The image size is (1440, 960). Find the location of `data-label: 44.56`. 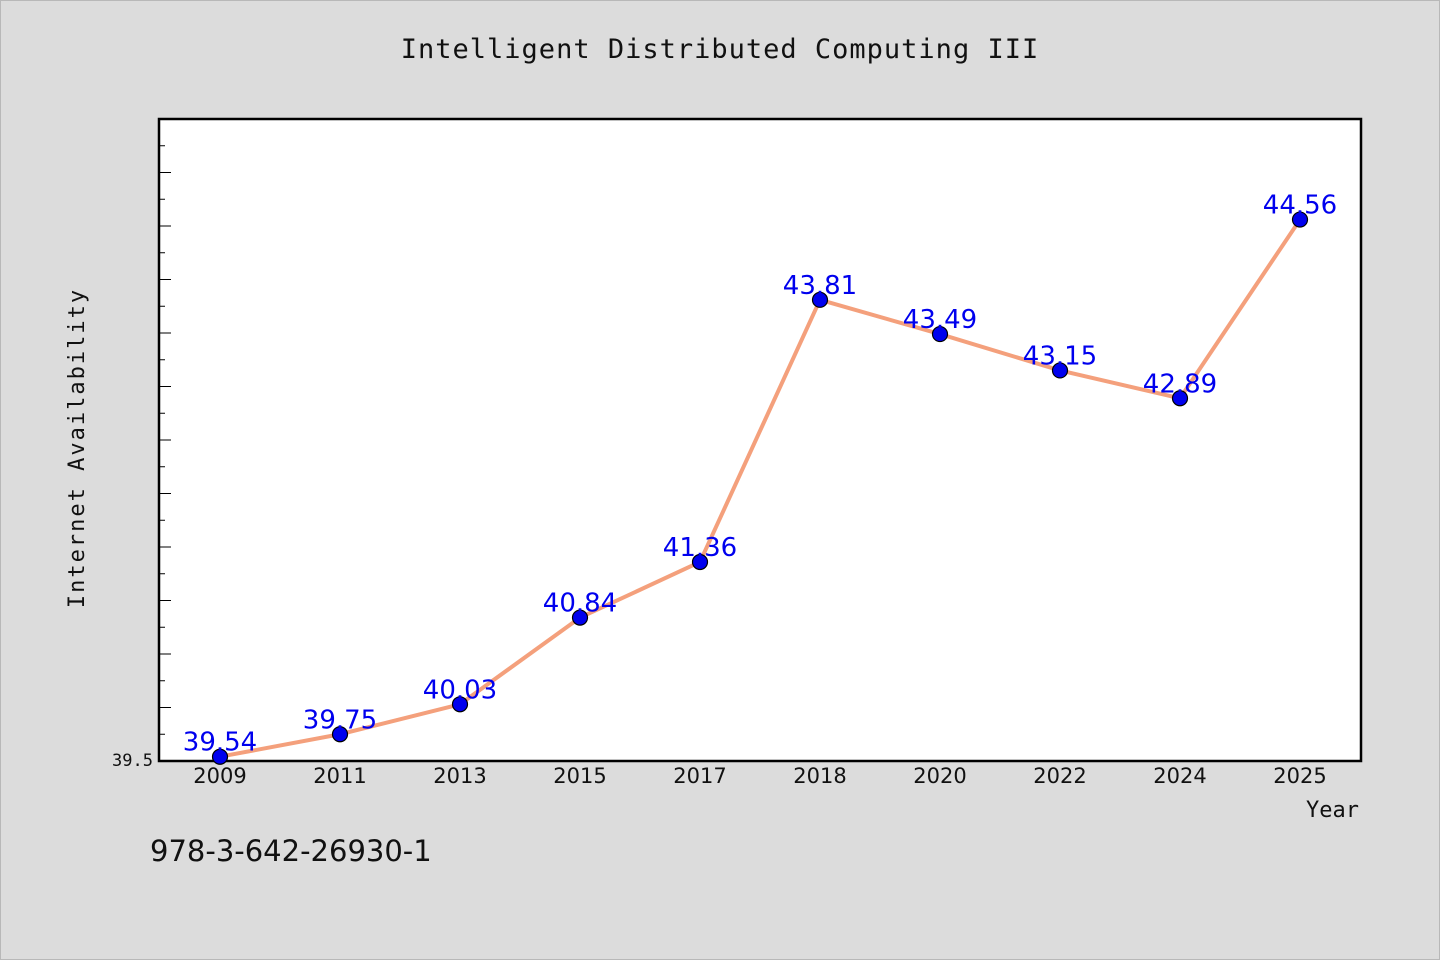

data-label: 44.56 is located at coordinates (1300, 206).